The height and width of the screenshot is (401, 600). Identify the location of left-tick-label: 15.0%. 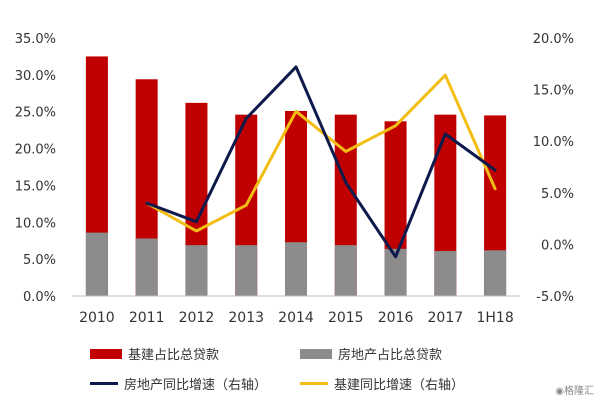
(35, 186).